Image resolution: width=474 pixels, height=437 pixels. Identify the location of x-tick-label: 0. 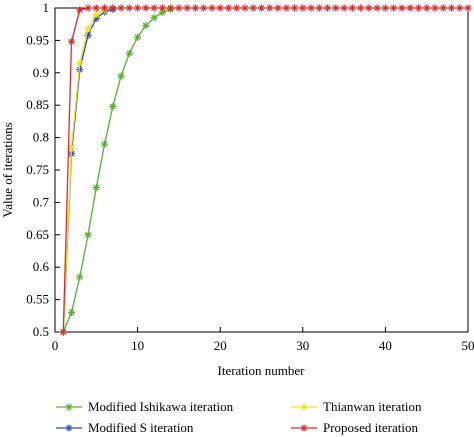
(55, 345).